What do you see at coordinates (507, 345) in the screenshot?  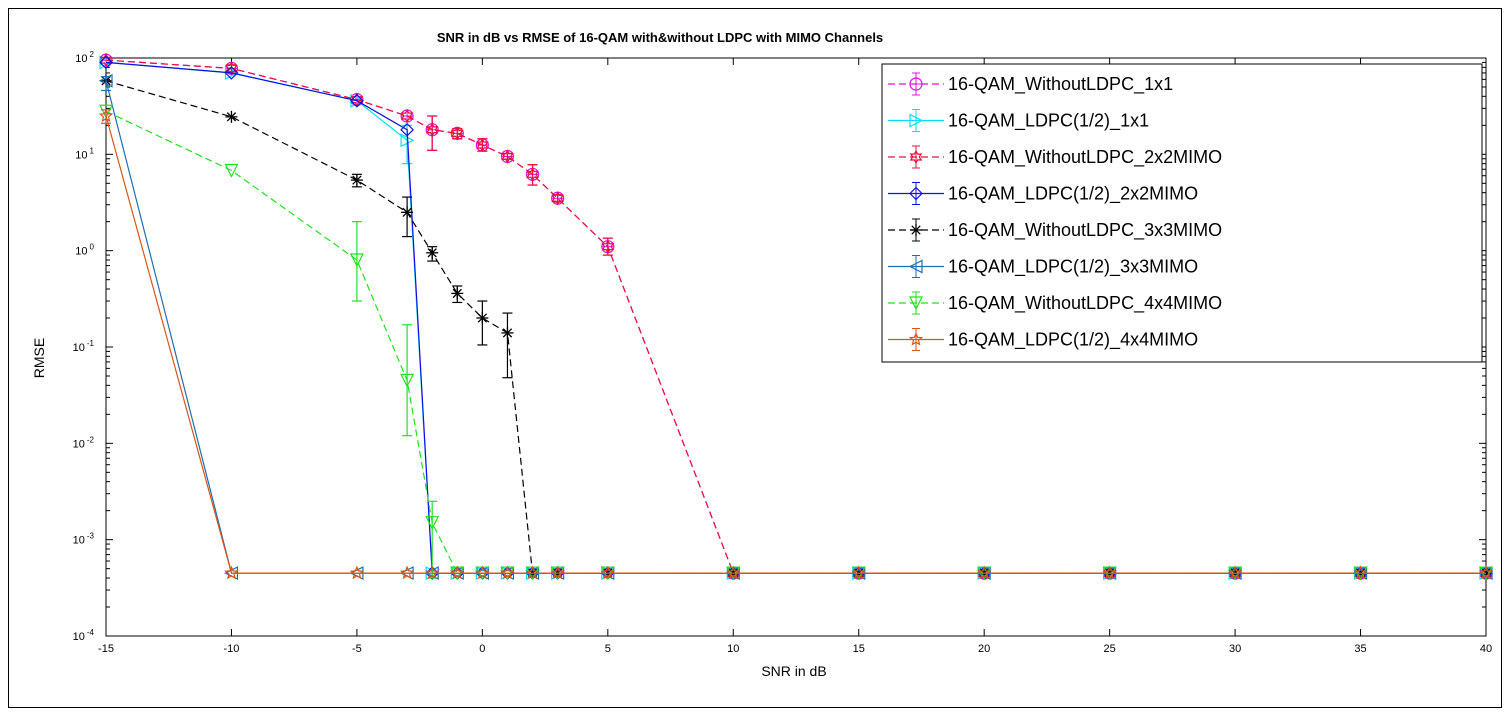 I see `series-5-error-bar` at bounding box center [507, 345].